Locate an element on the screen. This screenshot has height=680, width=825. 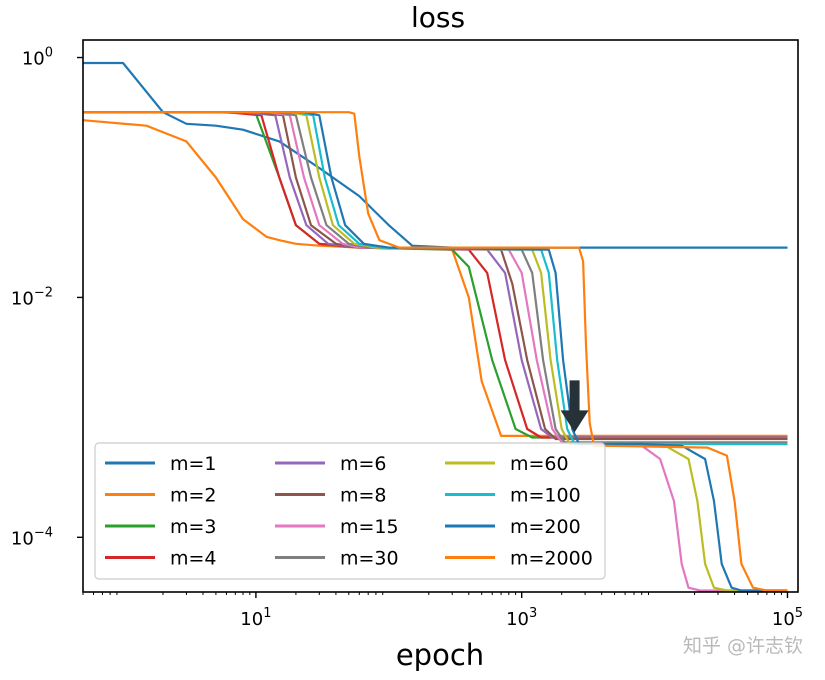
x-tick-label: 10¹ is located at coordinates (255, 618).